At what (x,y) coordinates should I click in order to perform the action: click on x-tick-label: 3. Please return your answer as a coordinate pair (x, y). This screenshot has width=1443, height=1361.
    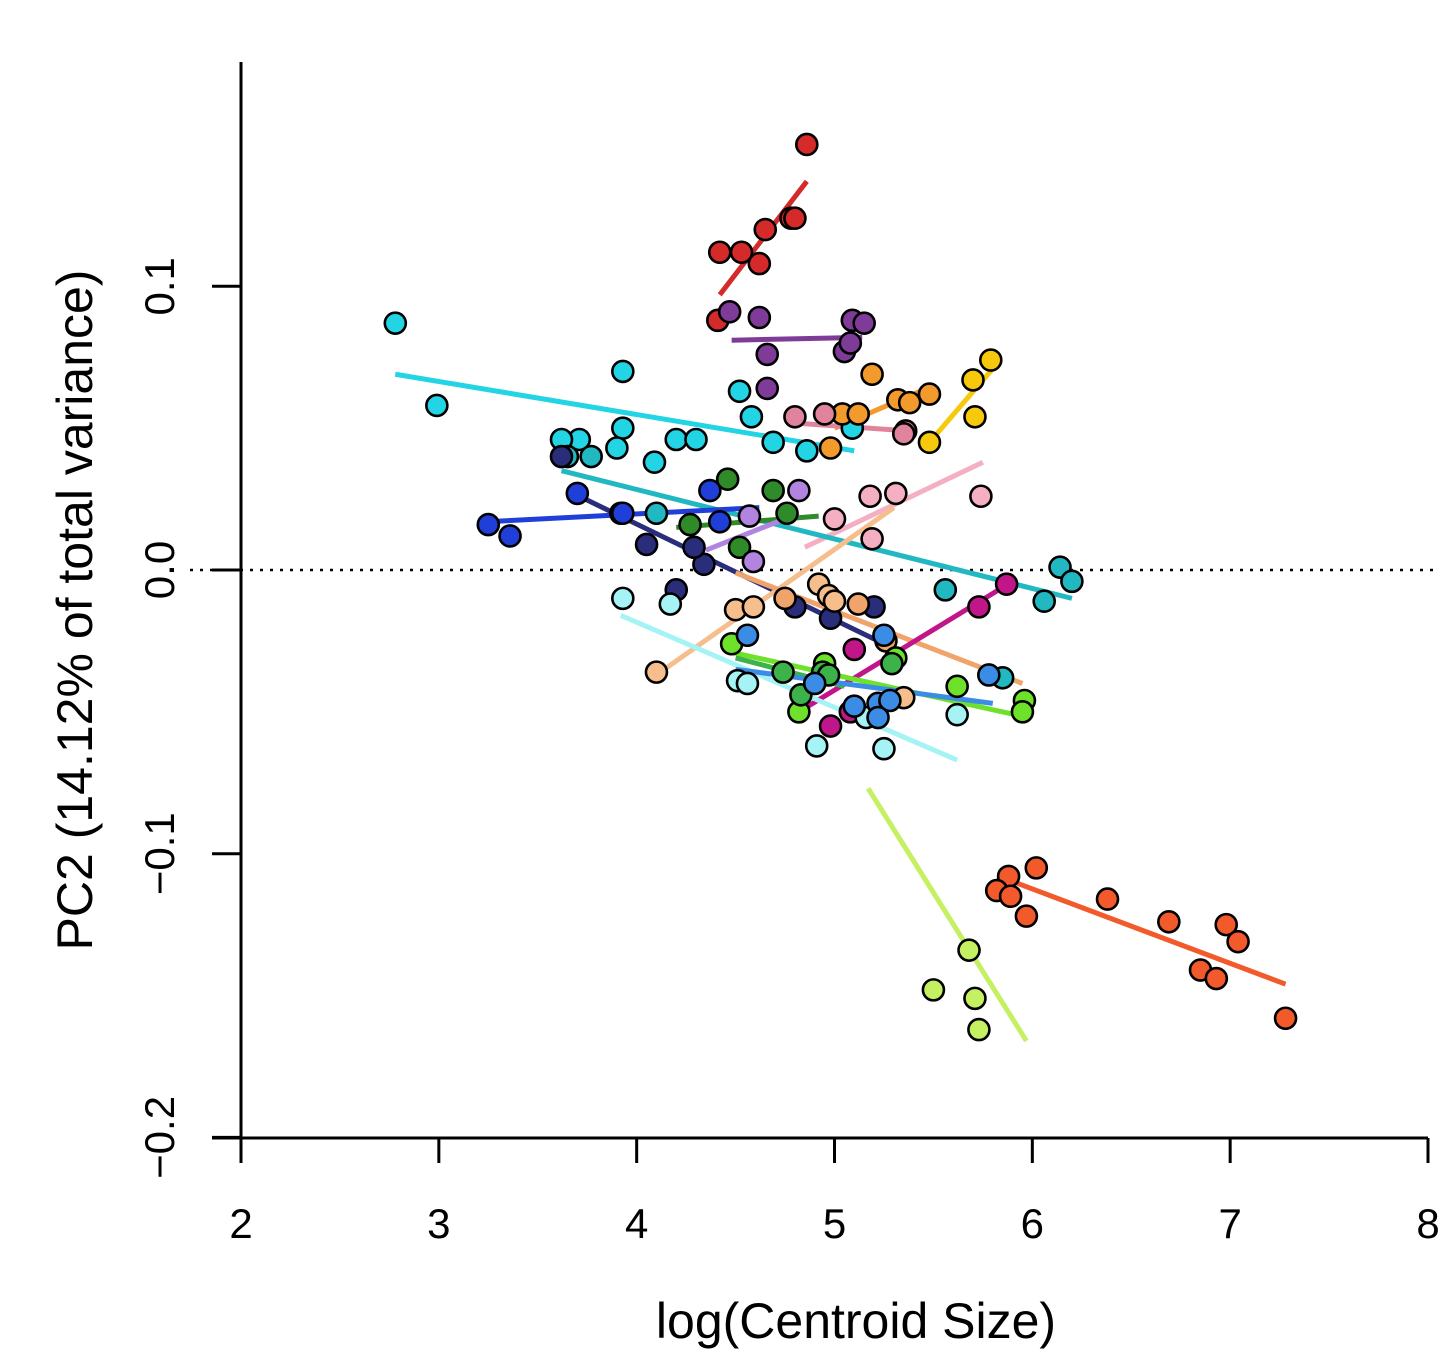
    Looking at the image, I should click on (438, 1223).